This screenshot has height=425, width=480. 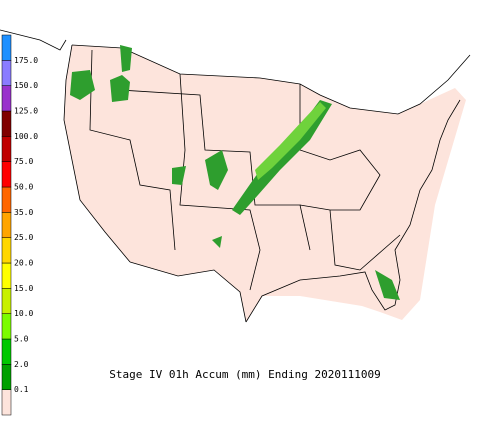 What do you see at coordinates (21, 364) in the screenshot?
I see `legend-label: 2.0` at bounding box center [21, 364].